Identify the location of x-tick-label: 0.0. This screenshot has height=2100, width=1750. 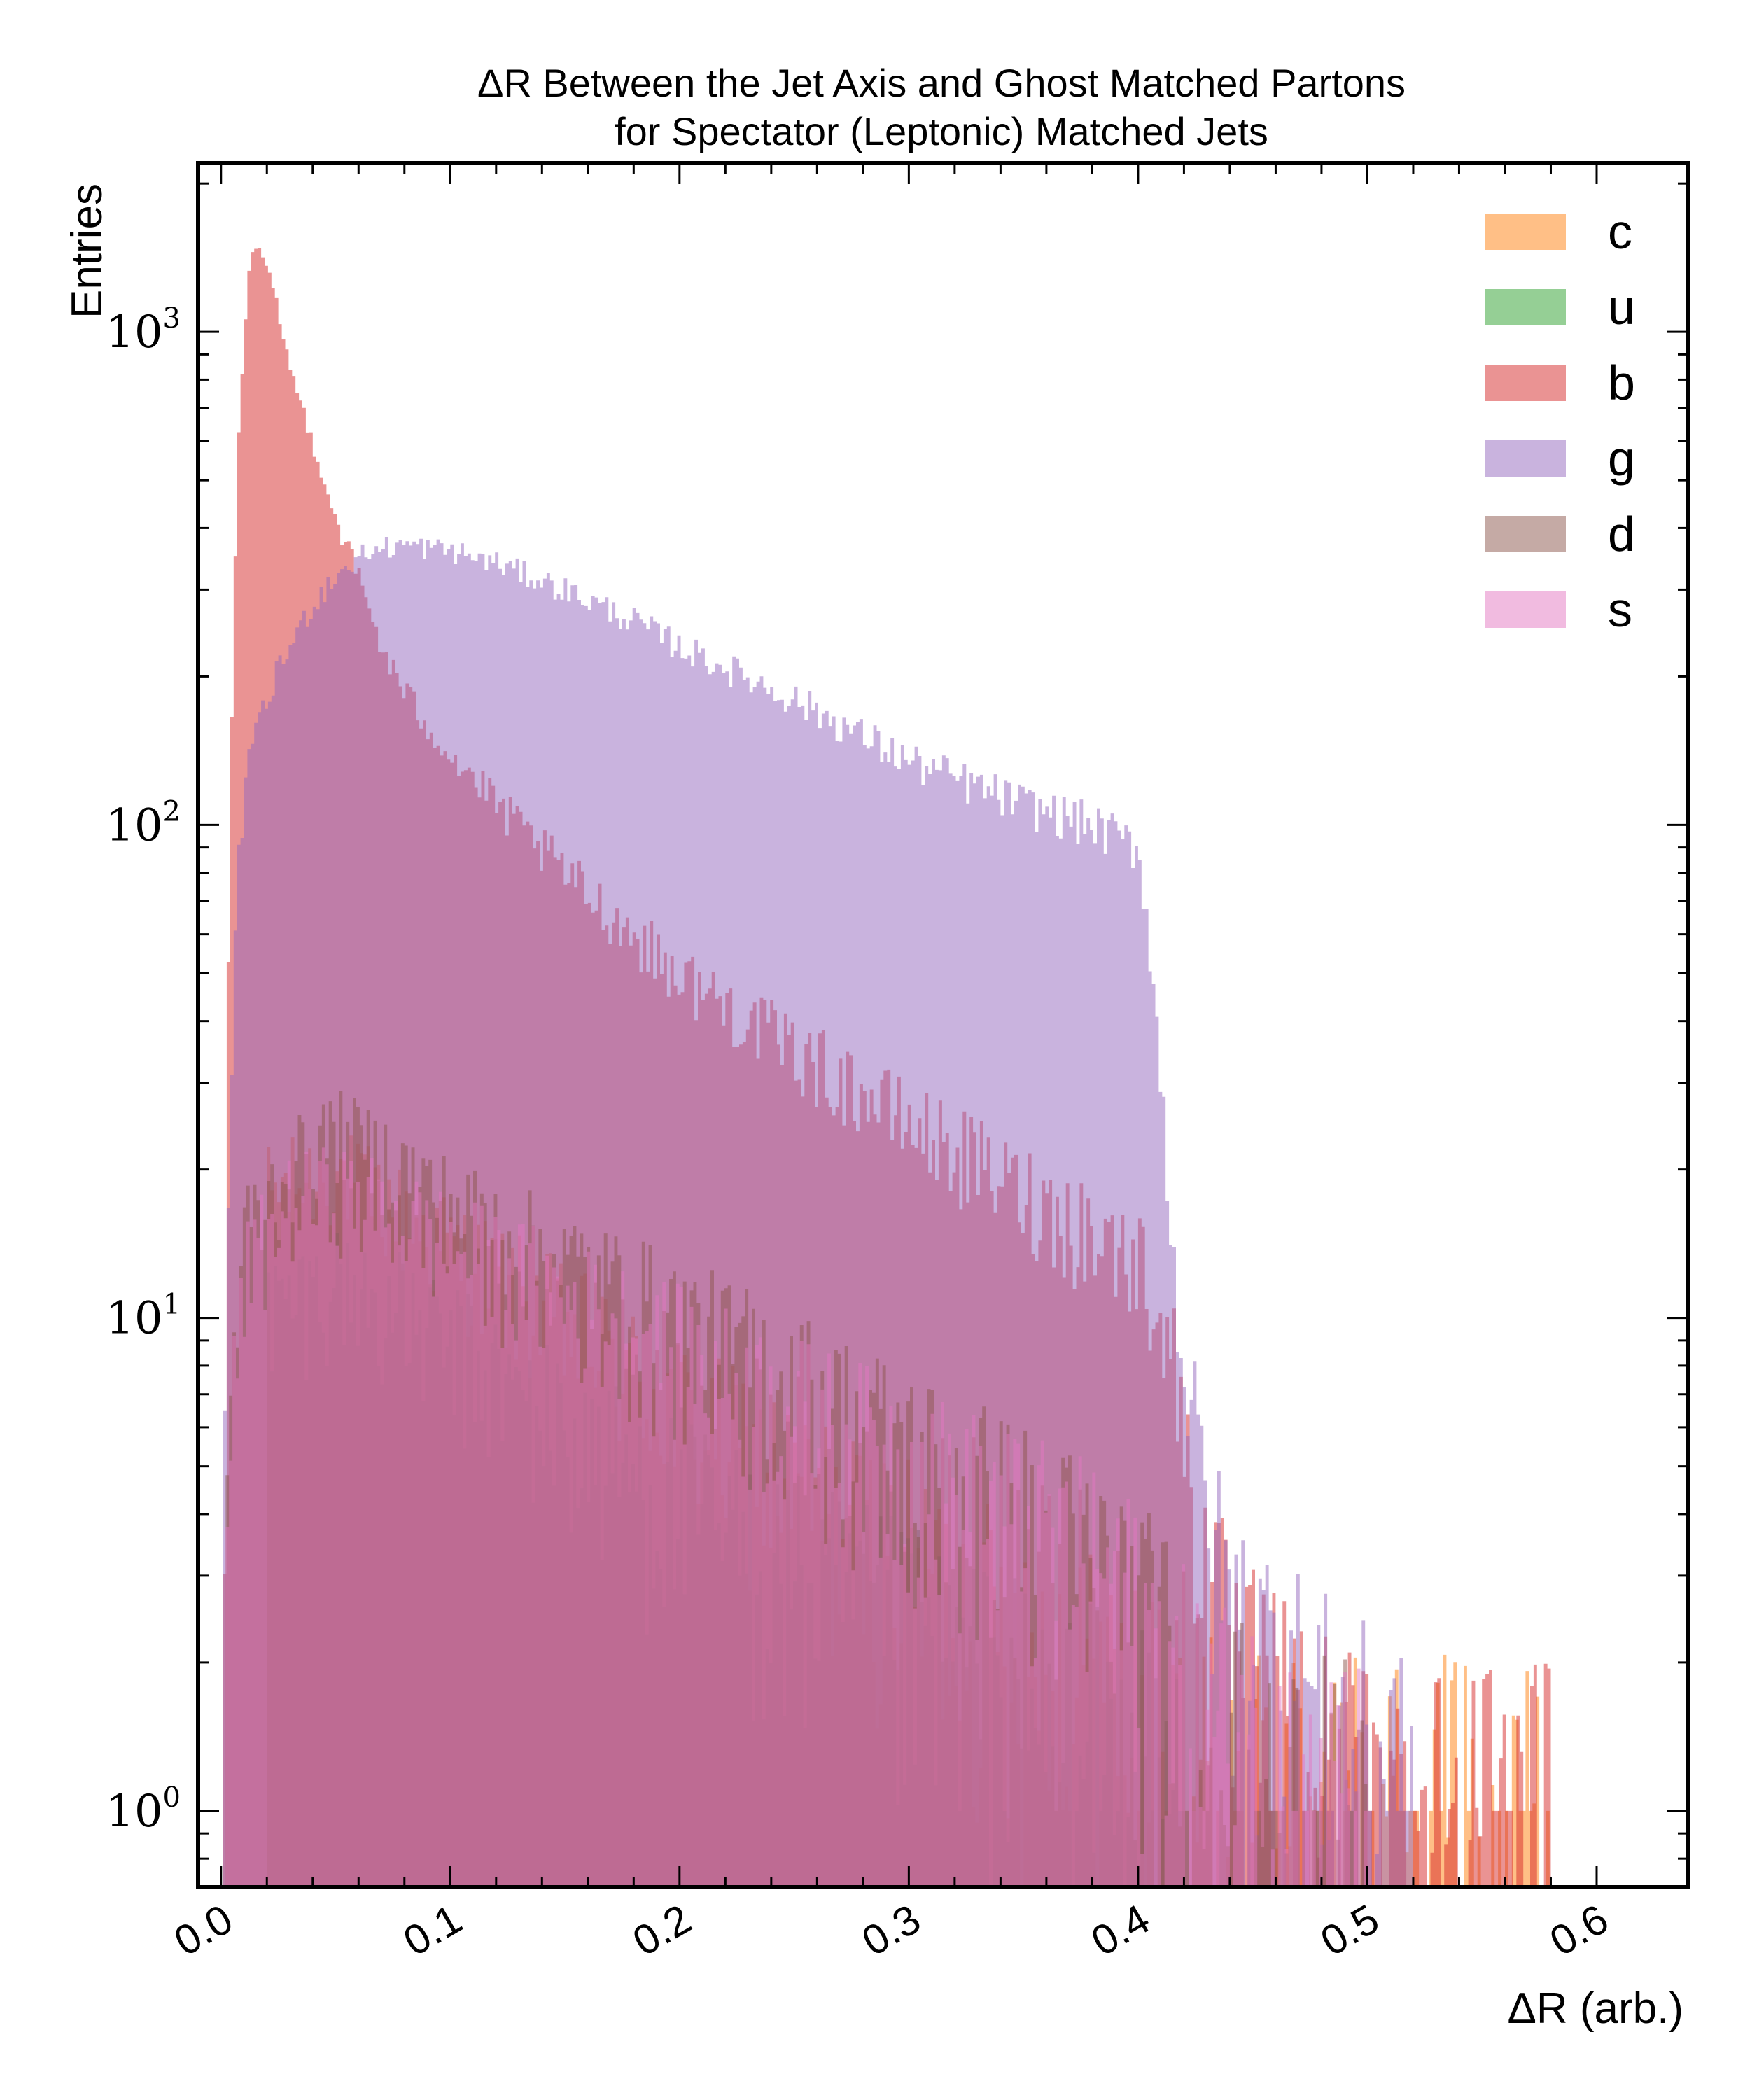
(204, 1930).